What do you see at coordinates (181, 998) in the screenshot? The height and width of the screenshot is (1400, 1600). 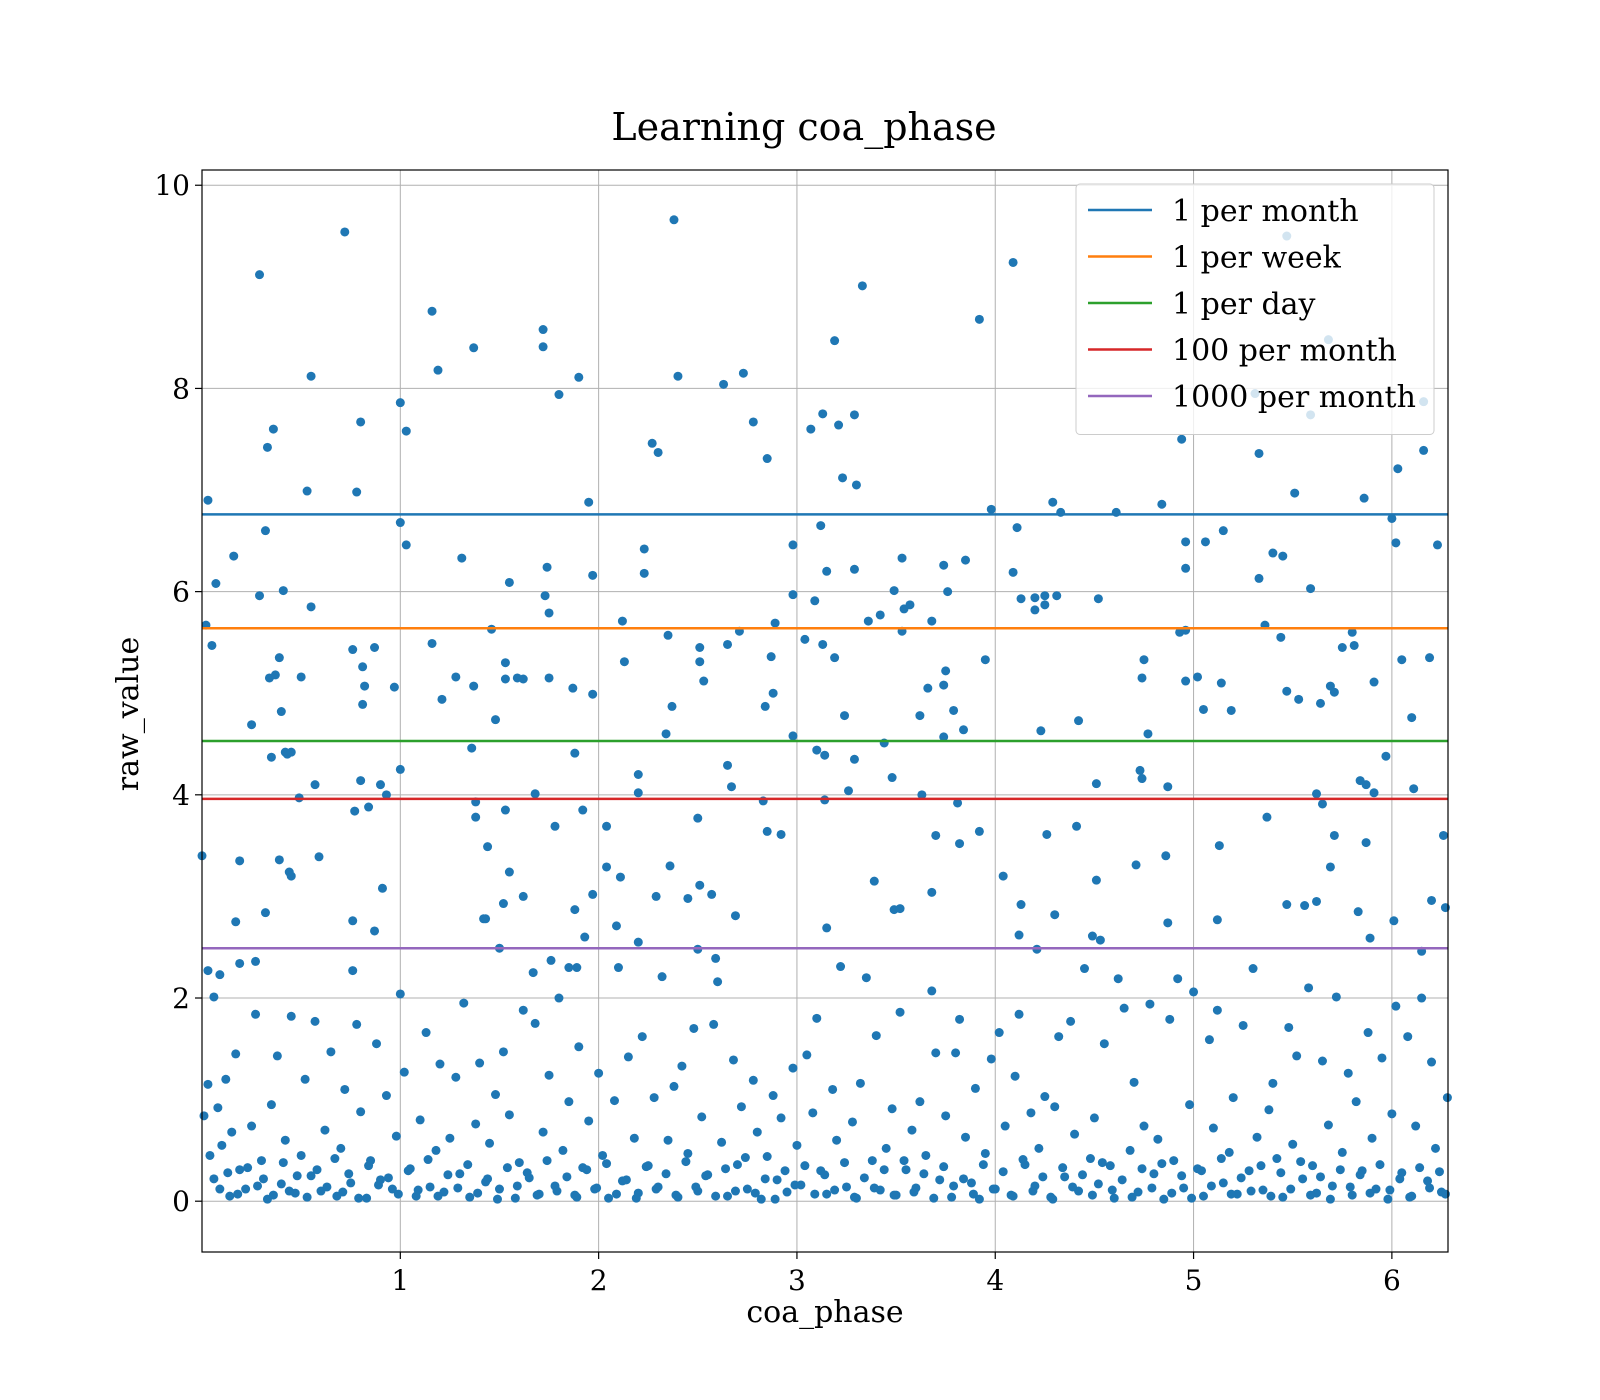 I see `y-tick-label: 2` at bounding box center [181, 998].